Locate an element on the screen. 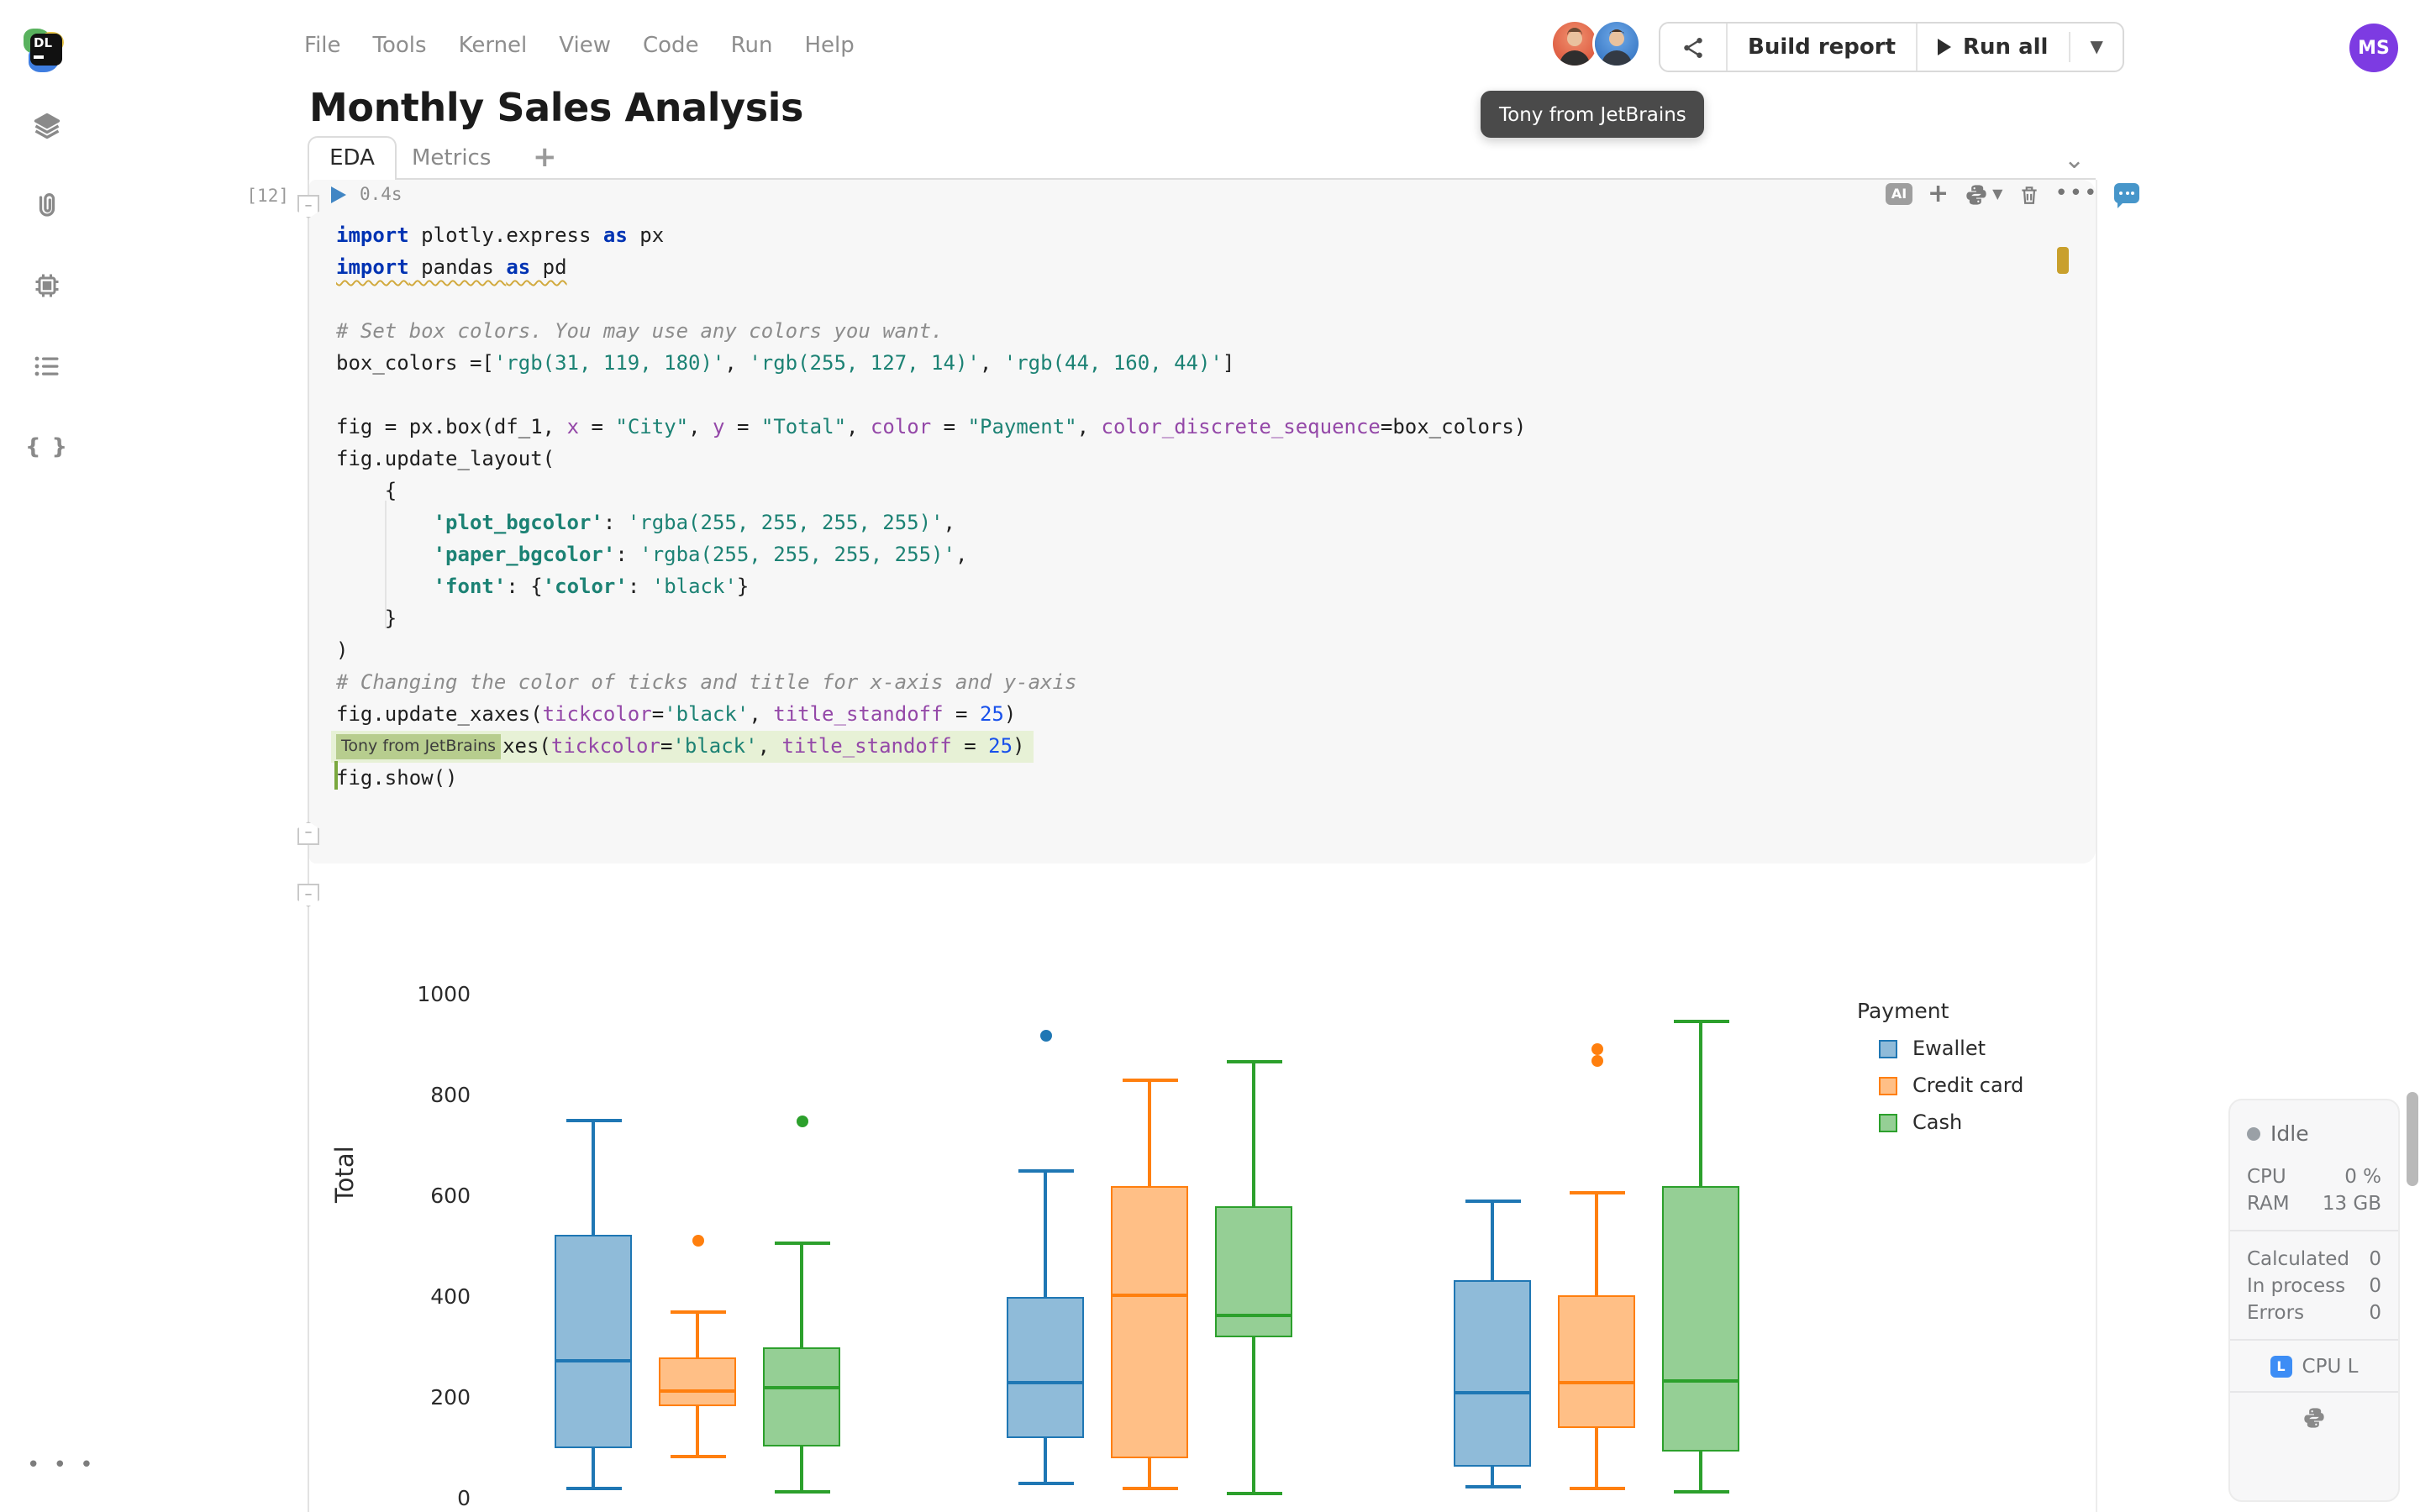 The height and width of the screenshot is (1512, 2420). menu-item-file: File is located at coordinates (322, 46).